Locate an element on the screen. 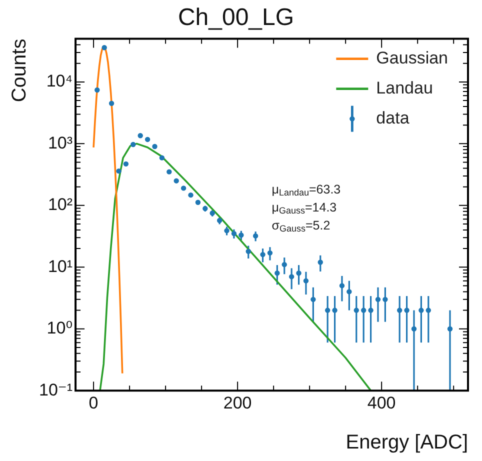  x-tick-label: 400 is located at coordinates (381, 402).